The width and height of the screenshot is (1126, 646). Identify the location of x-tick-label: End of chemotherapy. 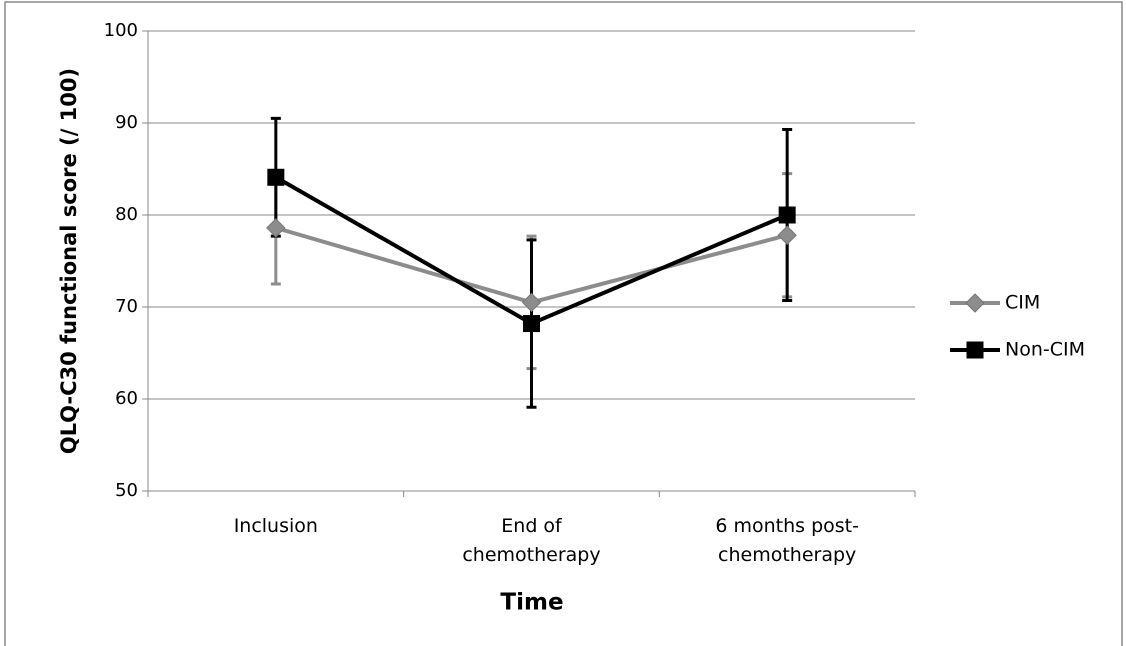
(531, 540).